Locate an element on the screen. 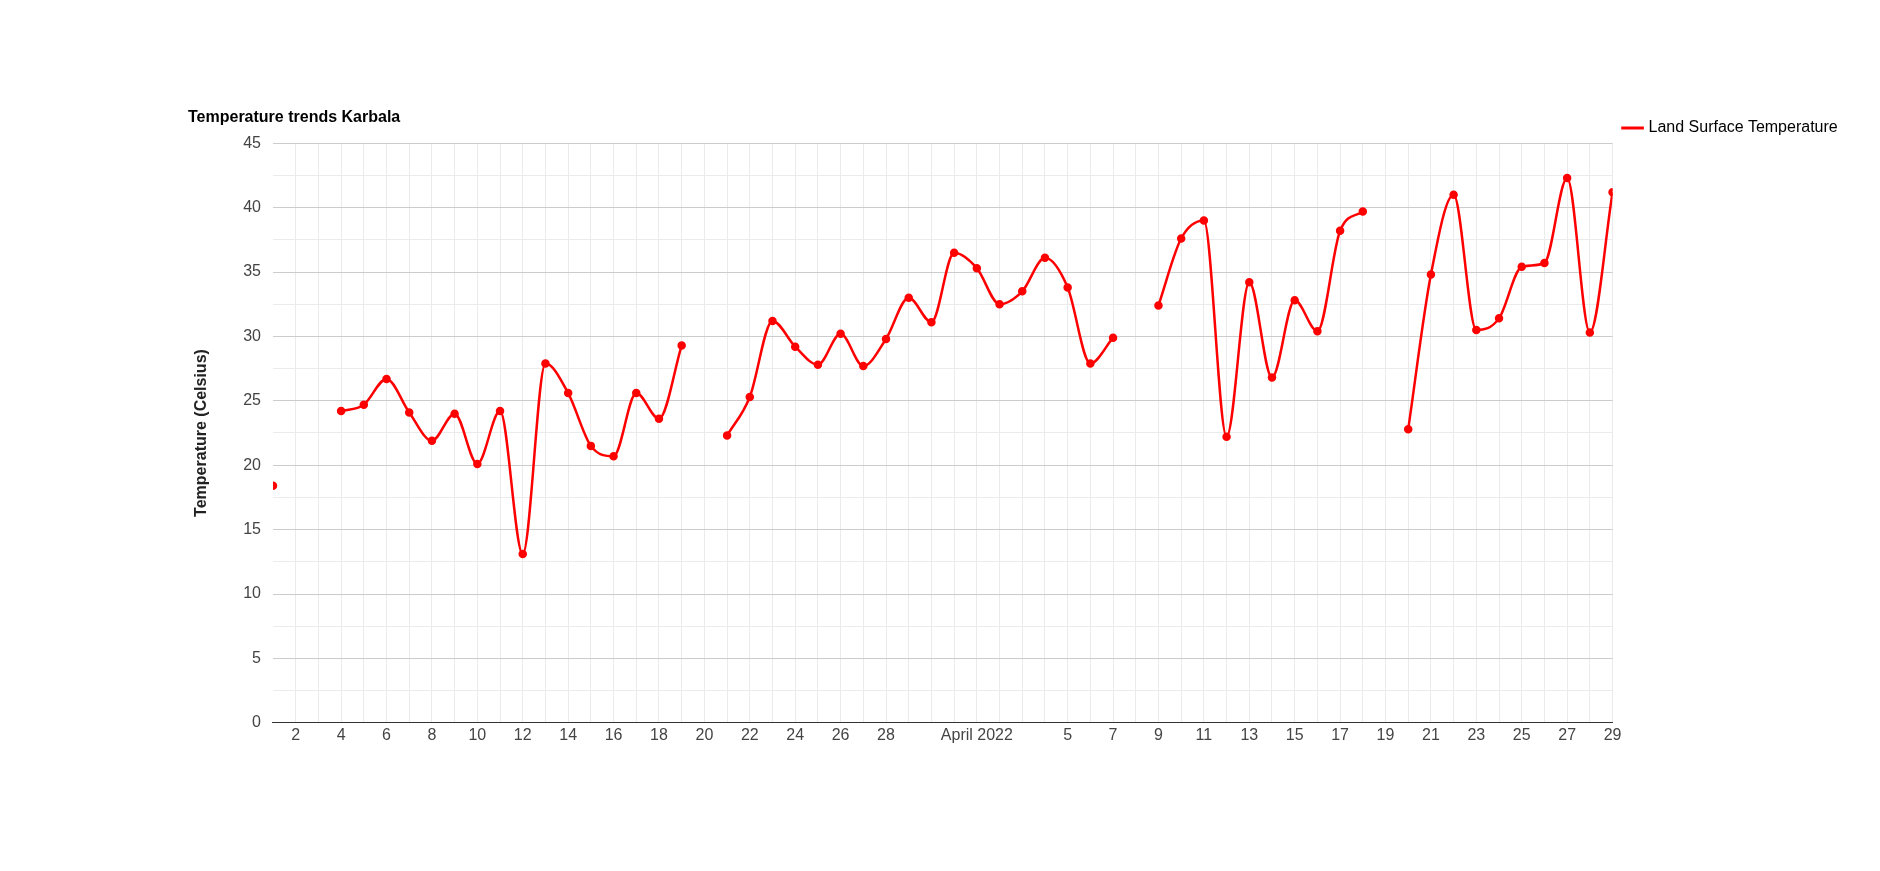  y-axis-title: Temperature (Celsius) is located at coordinates (201, 433).